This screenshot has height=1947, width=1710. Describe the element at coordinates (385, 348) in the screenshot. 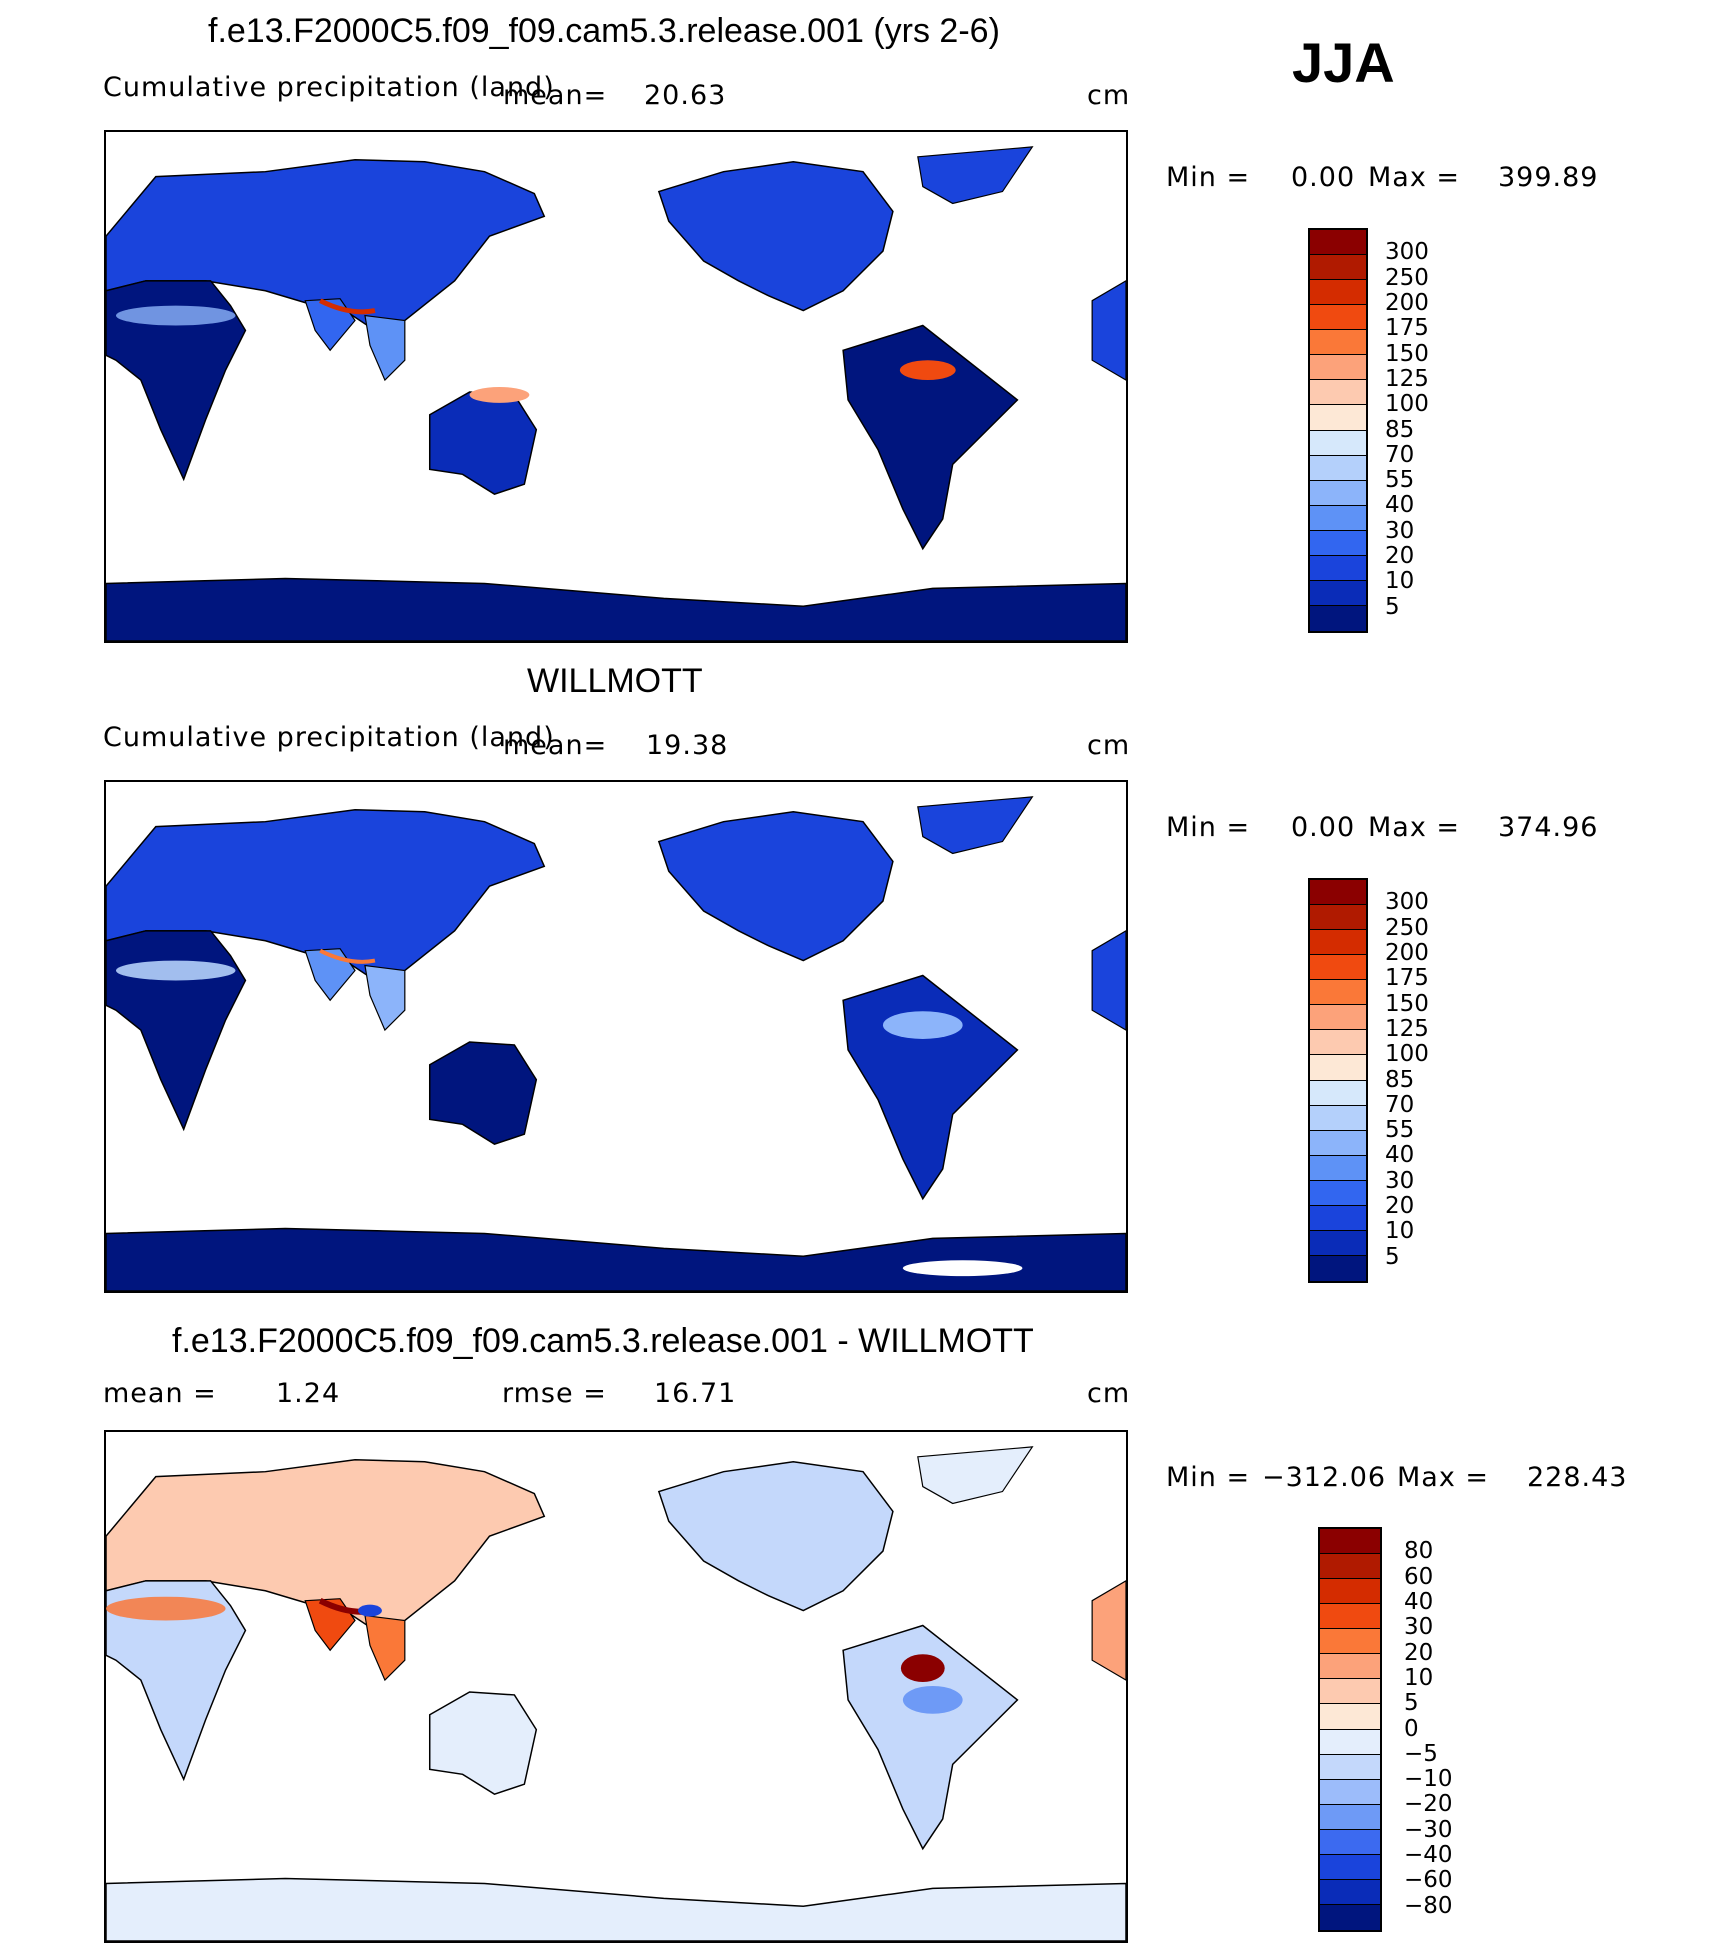

I see `model-seasia` at that location.